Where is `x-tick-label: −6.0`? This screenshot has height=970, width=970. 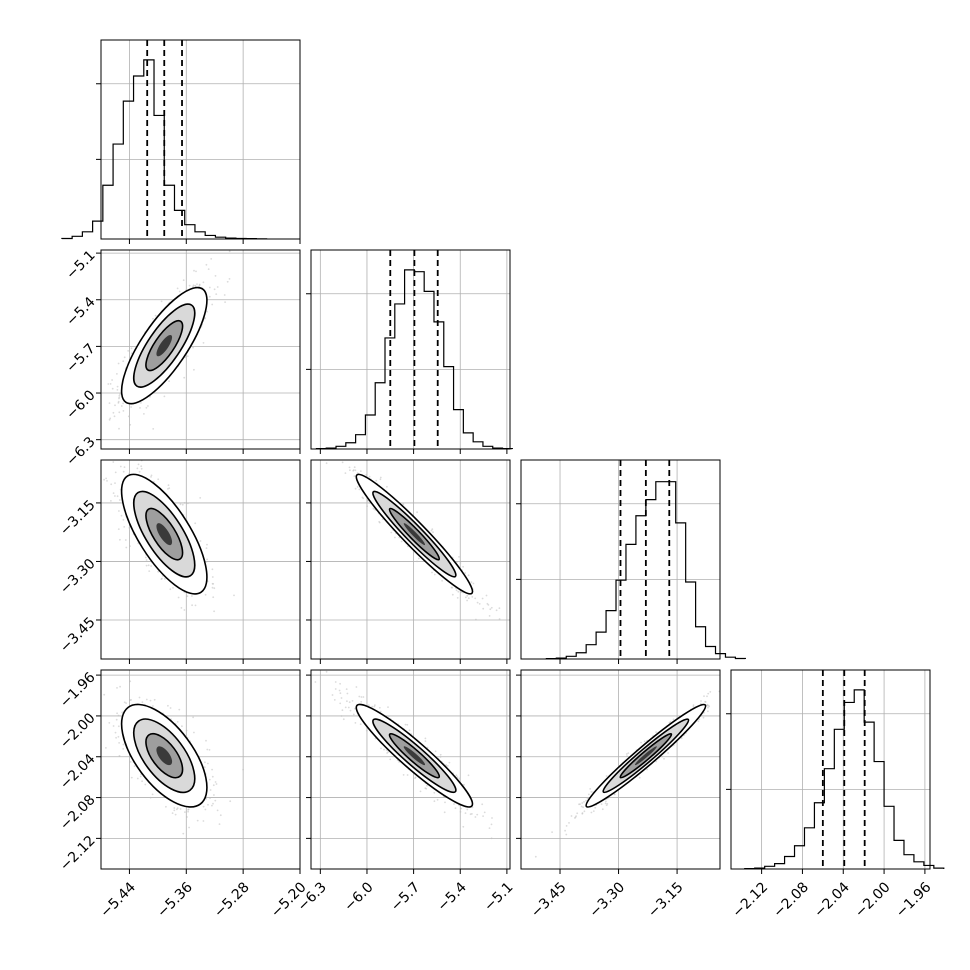 x-tick-label: −6.0 is located at coordinates (358, 896).